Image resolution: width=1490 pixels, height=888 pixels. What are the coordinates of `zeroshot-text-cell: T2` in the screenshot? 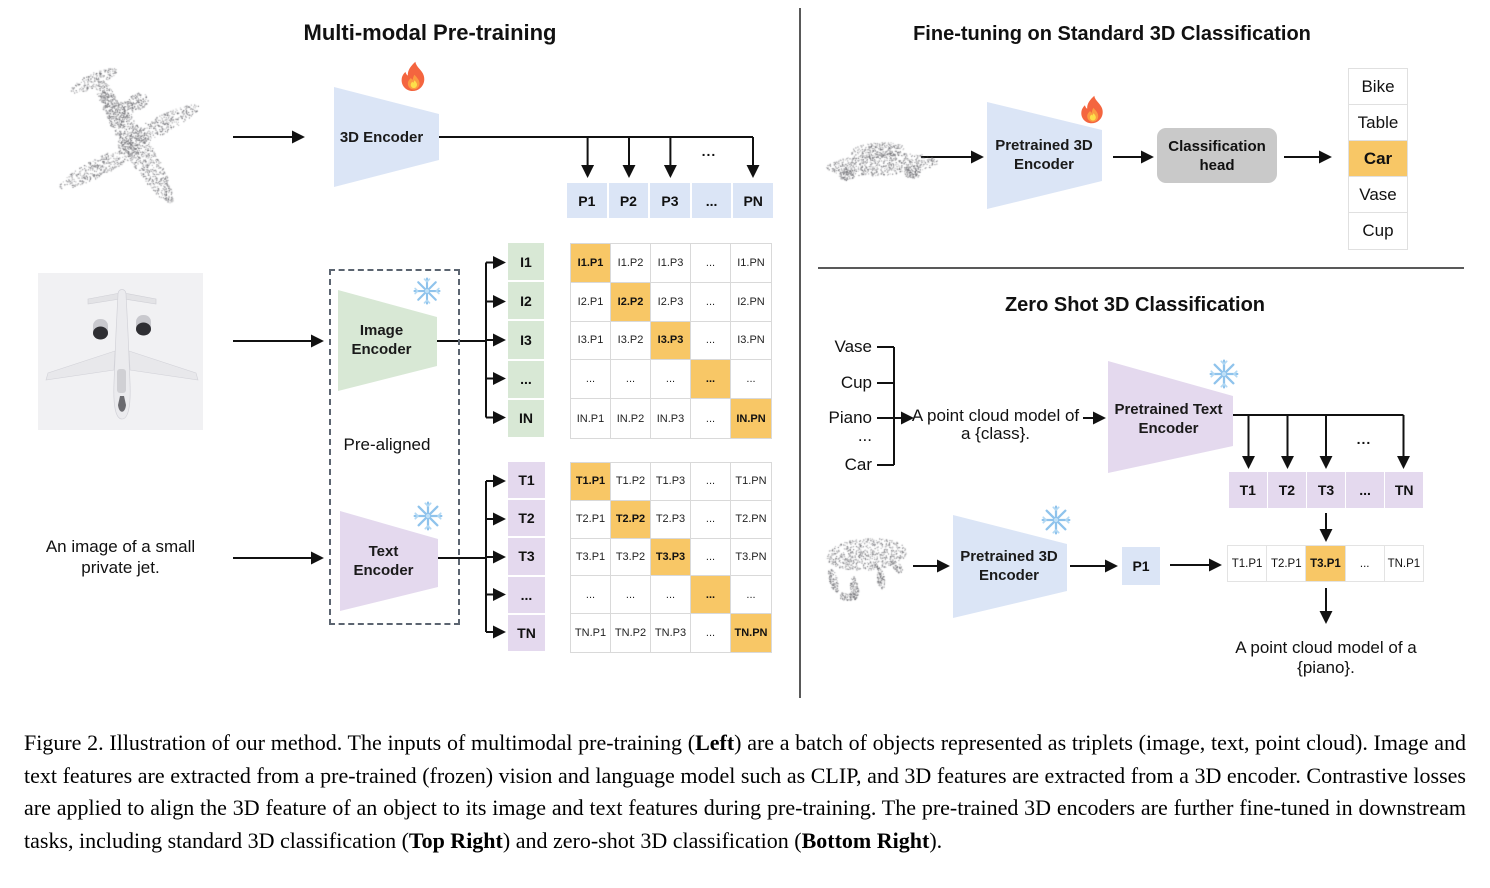 It's located at (1287, 490).